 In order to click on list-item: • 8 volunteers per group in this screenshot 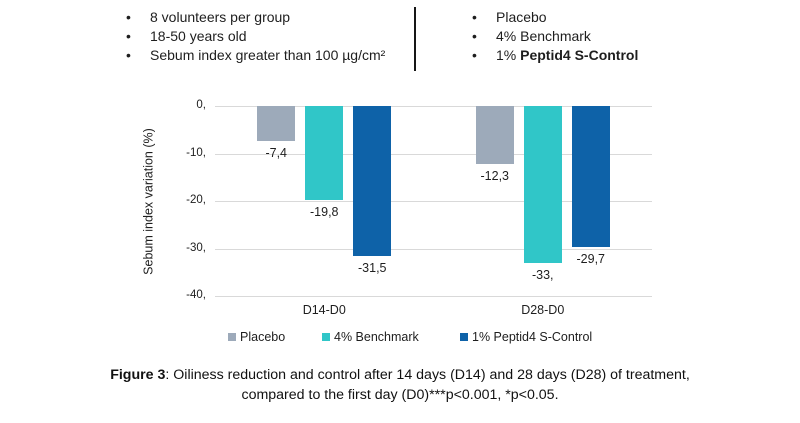, I will do `click(255, 17)`.